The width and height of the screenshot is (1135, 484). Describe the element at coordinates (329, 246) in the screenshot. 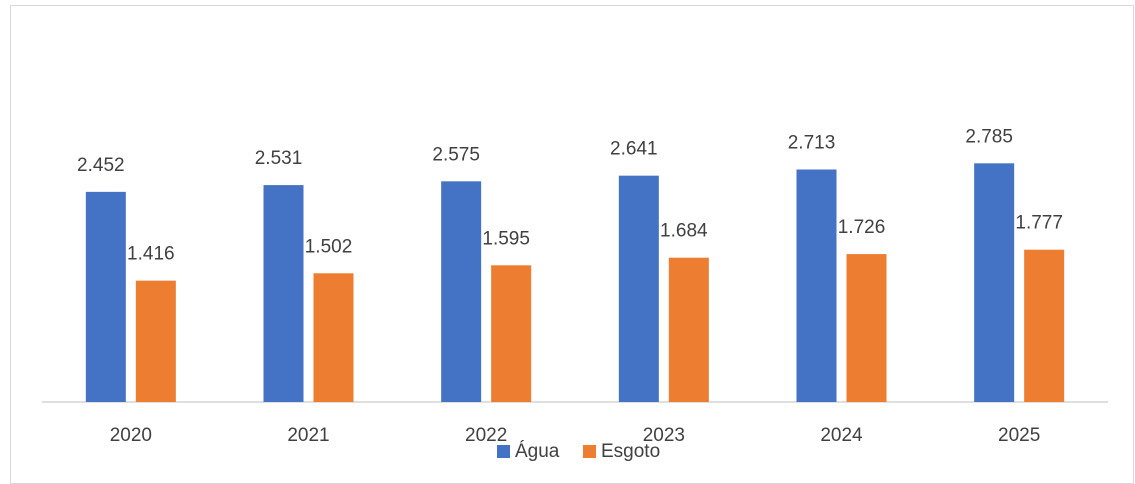

I see `data-label: 1.502` at that location.